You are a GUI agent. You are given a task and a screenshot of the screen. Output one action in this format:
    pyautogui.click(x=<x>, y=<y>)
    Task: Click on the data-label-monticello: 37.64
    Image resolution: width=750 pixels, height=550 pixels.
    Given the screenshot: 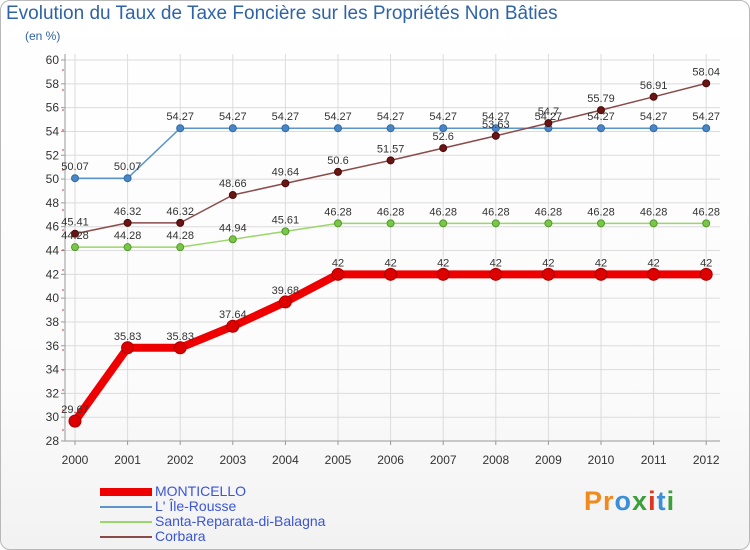 What is the action you would take?
    pyautogui.click(x=233, y=315)
    